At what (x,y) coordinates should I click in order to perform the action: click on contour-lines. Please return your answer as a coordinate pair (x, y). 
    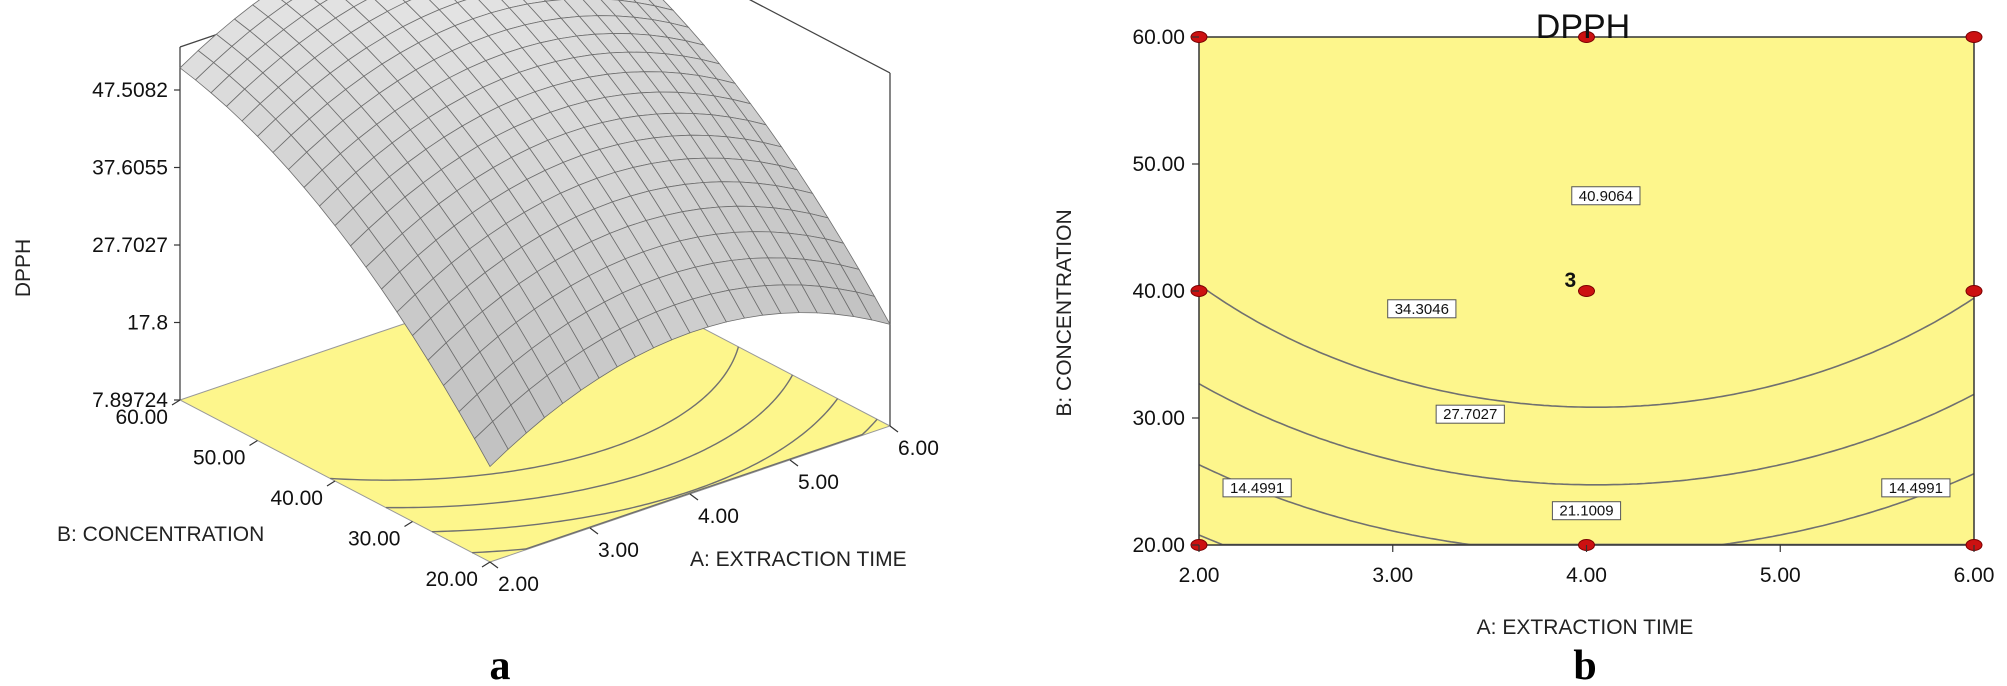
    Looking at the image, I should click on (1586, 415).